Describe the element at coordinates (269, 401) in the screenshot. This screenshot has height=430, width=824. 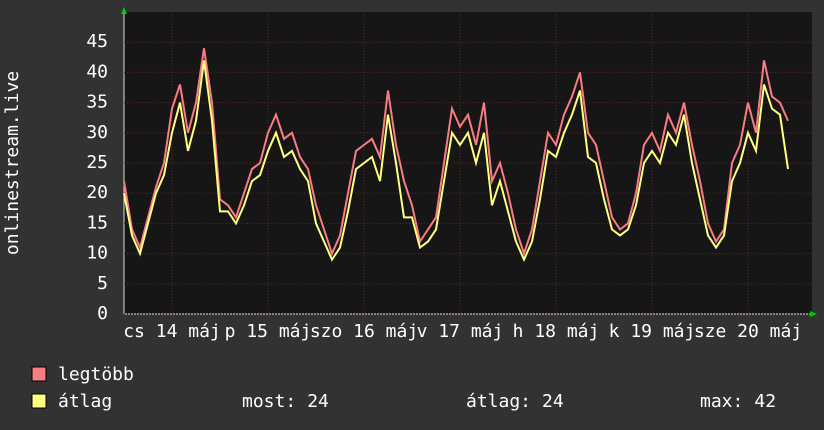
I see `stat-label: most:` at that location.